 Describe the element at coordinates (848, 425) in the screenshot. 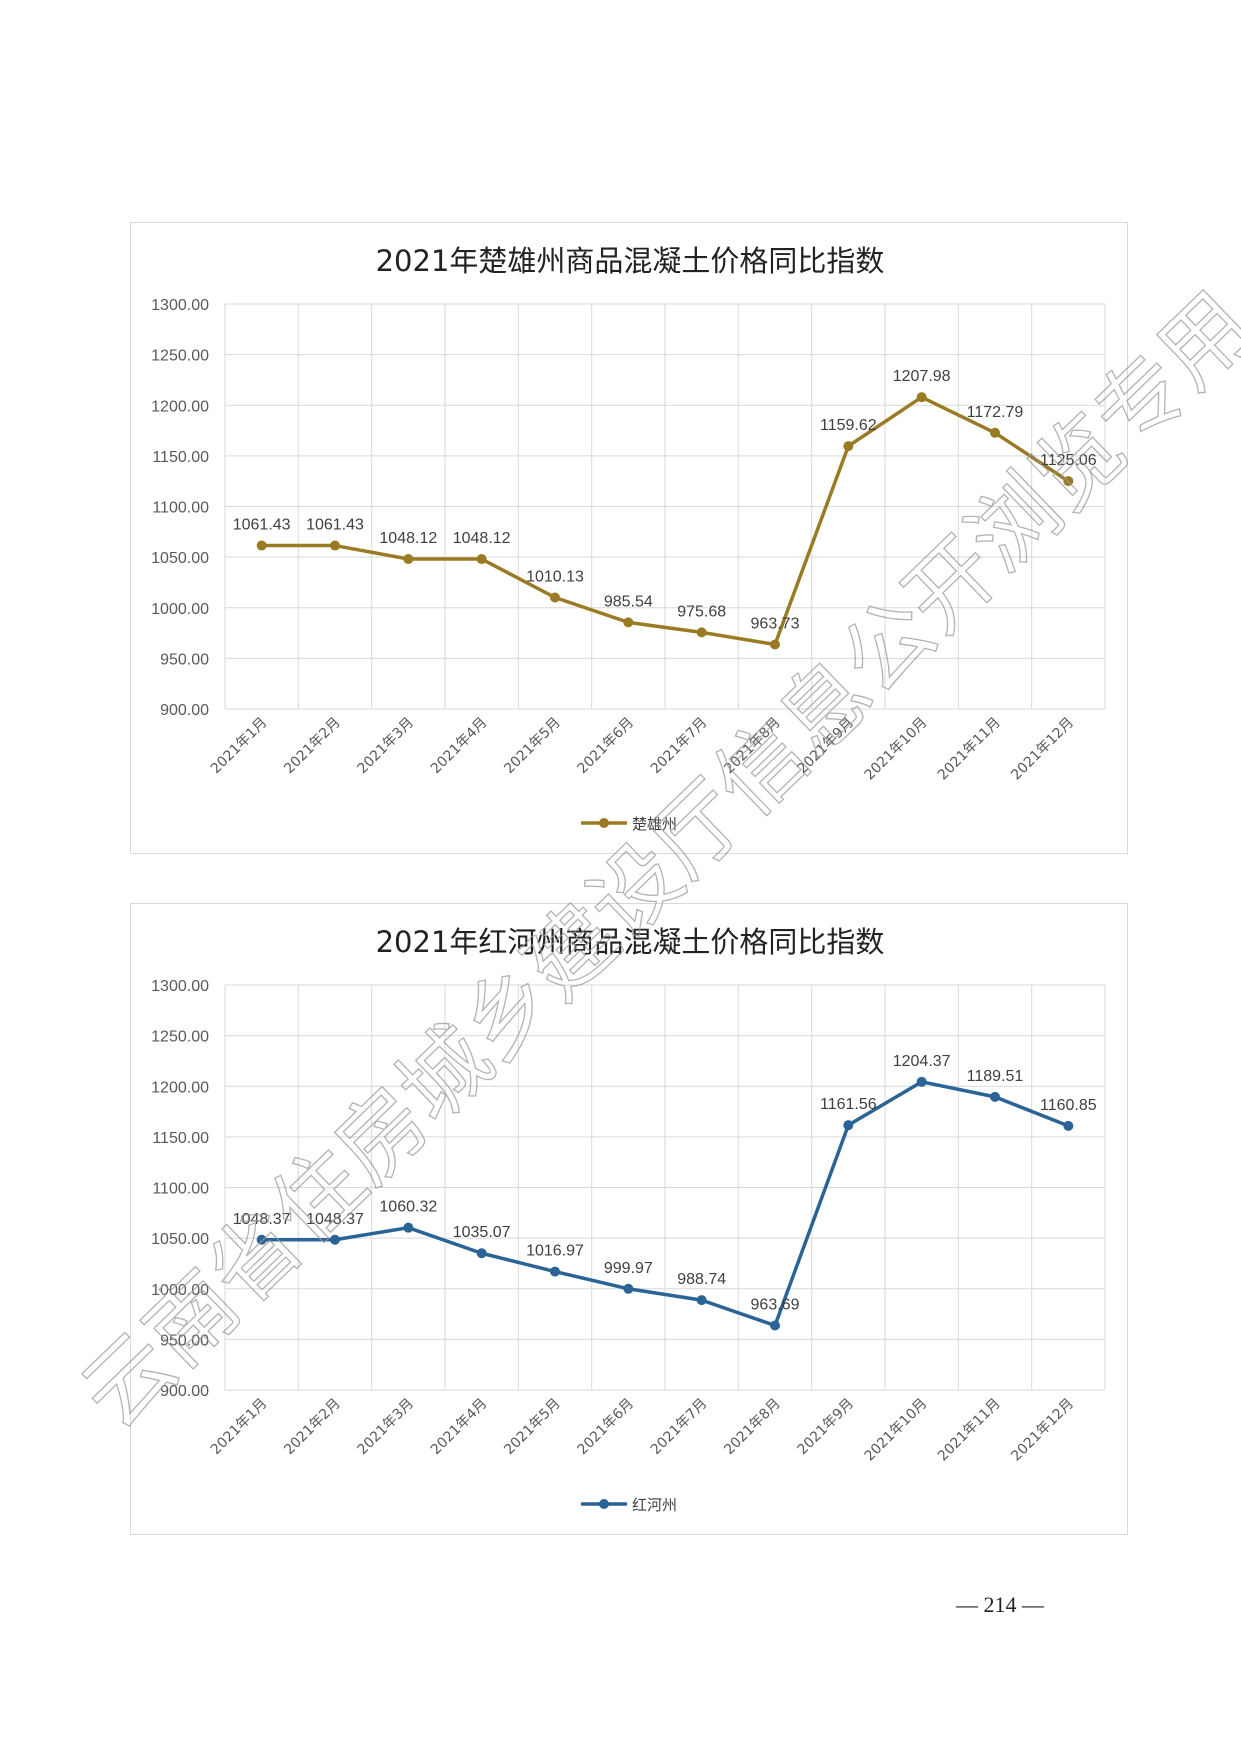

I see `data-label: 1159.62` at that location.